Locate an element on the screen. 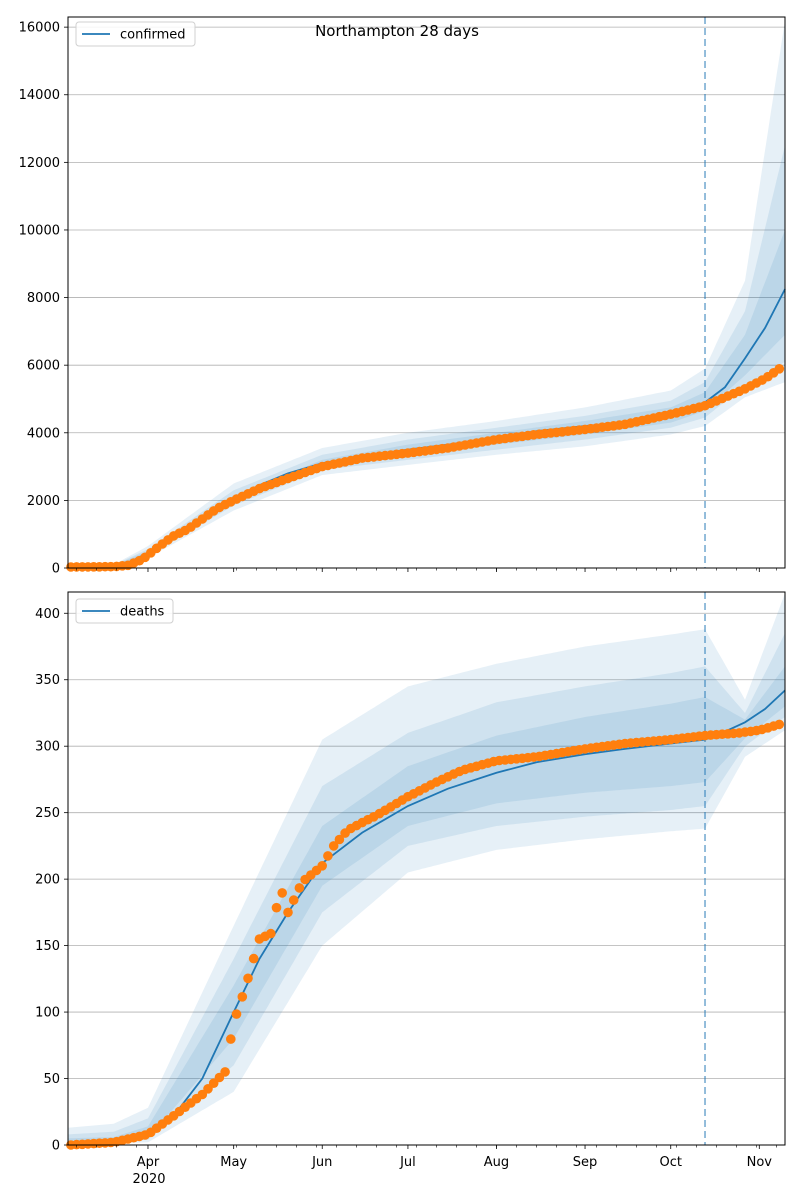 The width and height of the screenshot is (800, 1200). deaths-y-tick-label: 250 is located at coordinates (47, 813).